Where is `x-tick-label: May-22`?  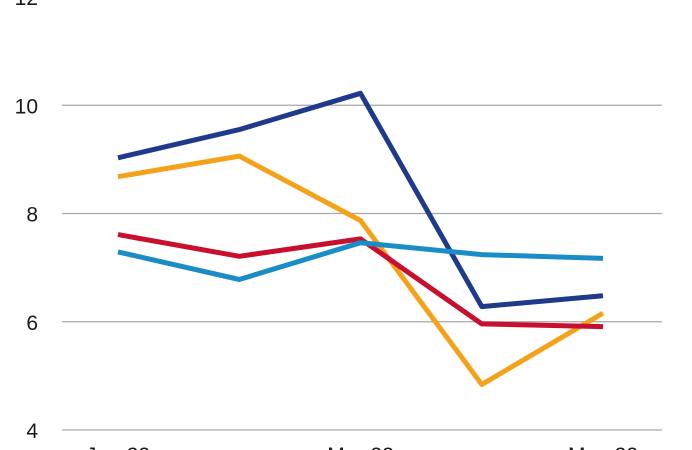 x-tick-label: May-22 is located at coordinates (603, 447).